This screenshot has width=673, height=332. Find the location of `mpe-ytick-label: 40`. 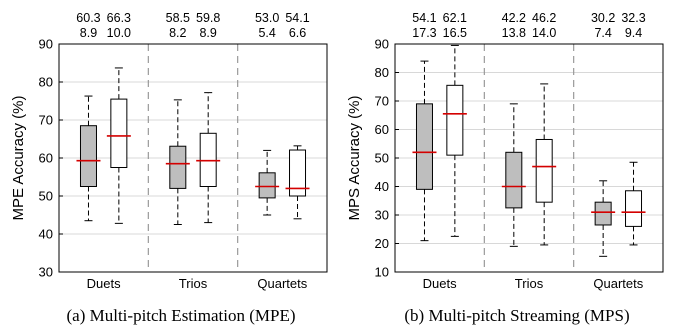

mpe-ytick-label: 40 is located at coordinates (46, 234).